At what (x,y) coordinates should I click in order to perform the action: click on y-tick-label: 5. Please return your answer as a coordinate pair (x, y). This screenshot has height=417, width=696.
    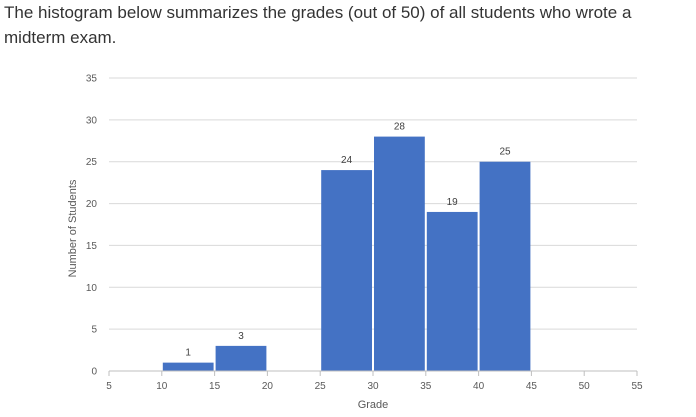
    Looking at the image, I should click on (94, 330).